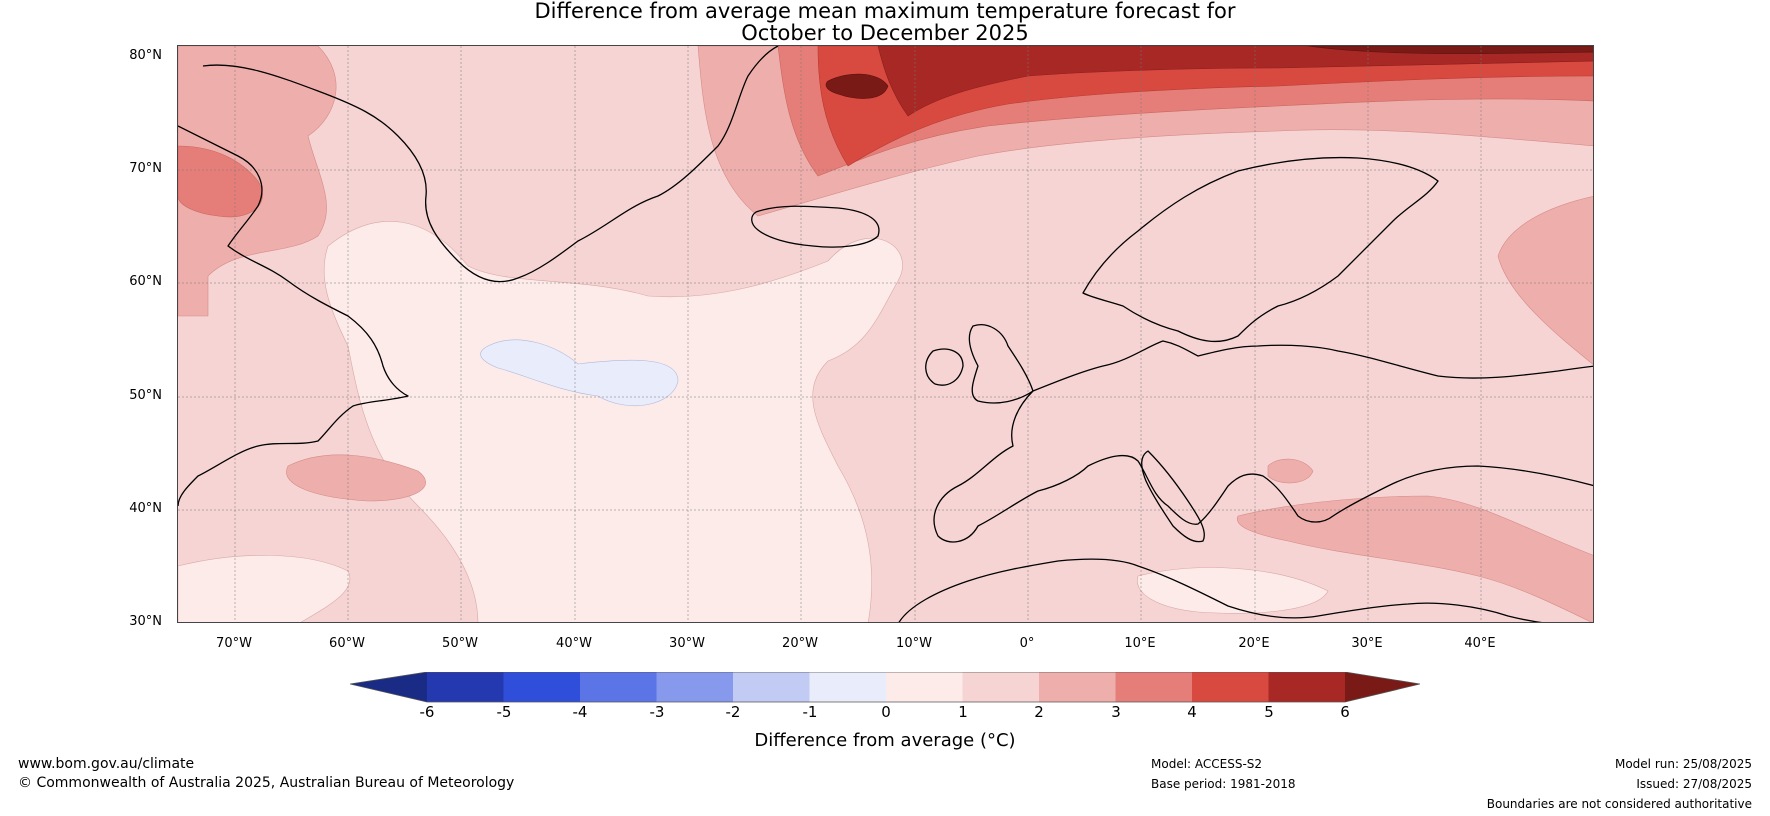  Describe the element at coordinates (687, 643) in the screenshot. I see `lon-label-30w: 30°W` at that location.